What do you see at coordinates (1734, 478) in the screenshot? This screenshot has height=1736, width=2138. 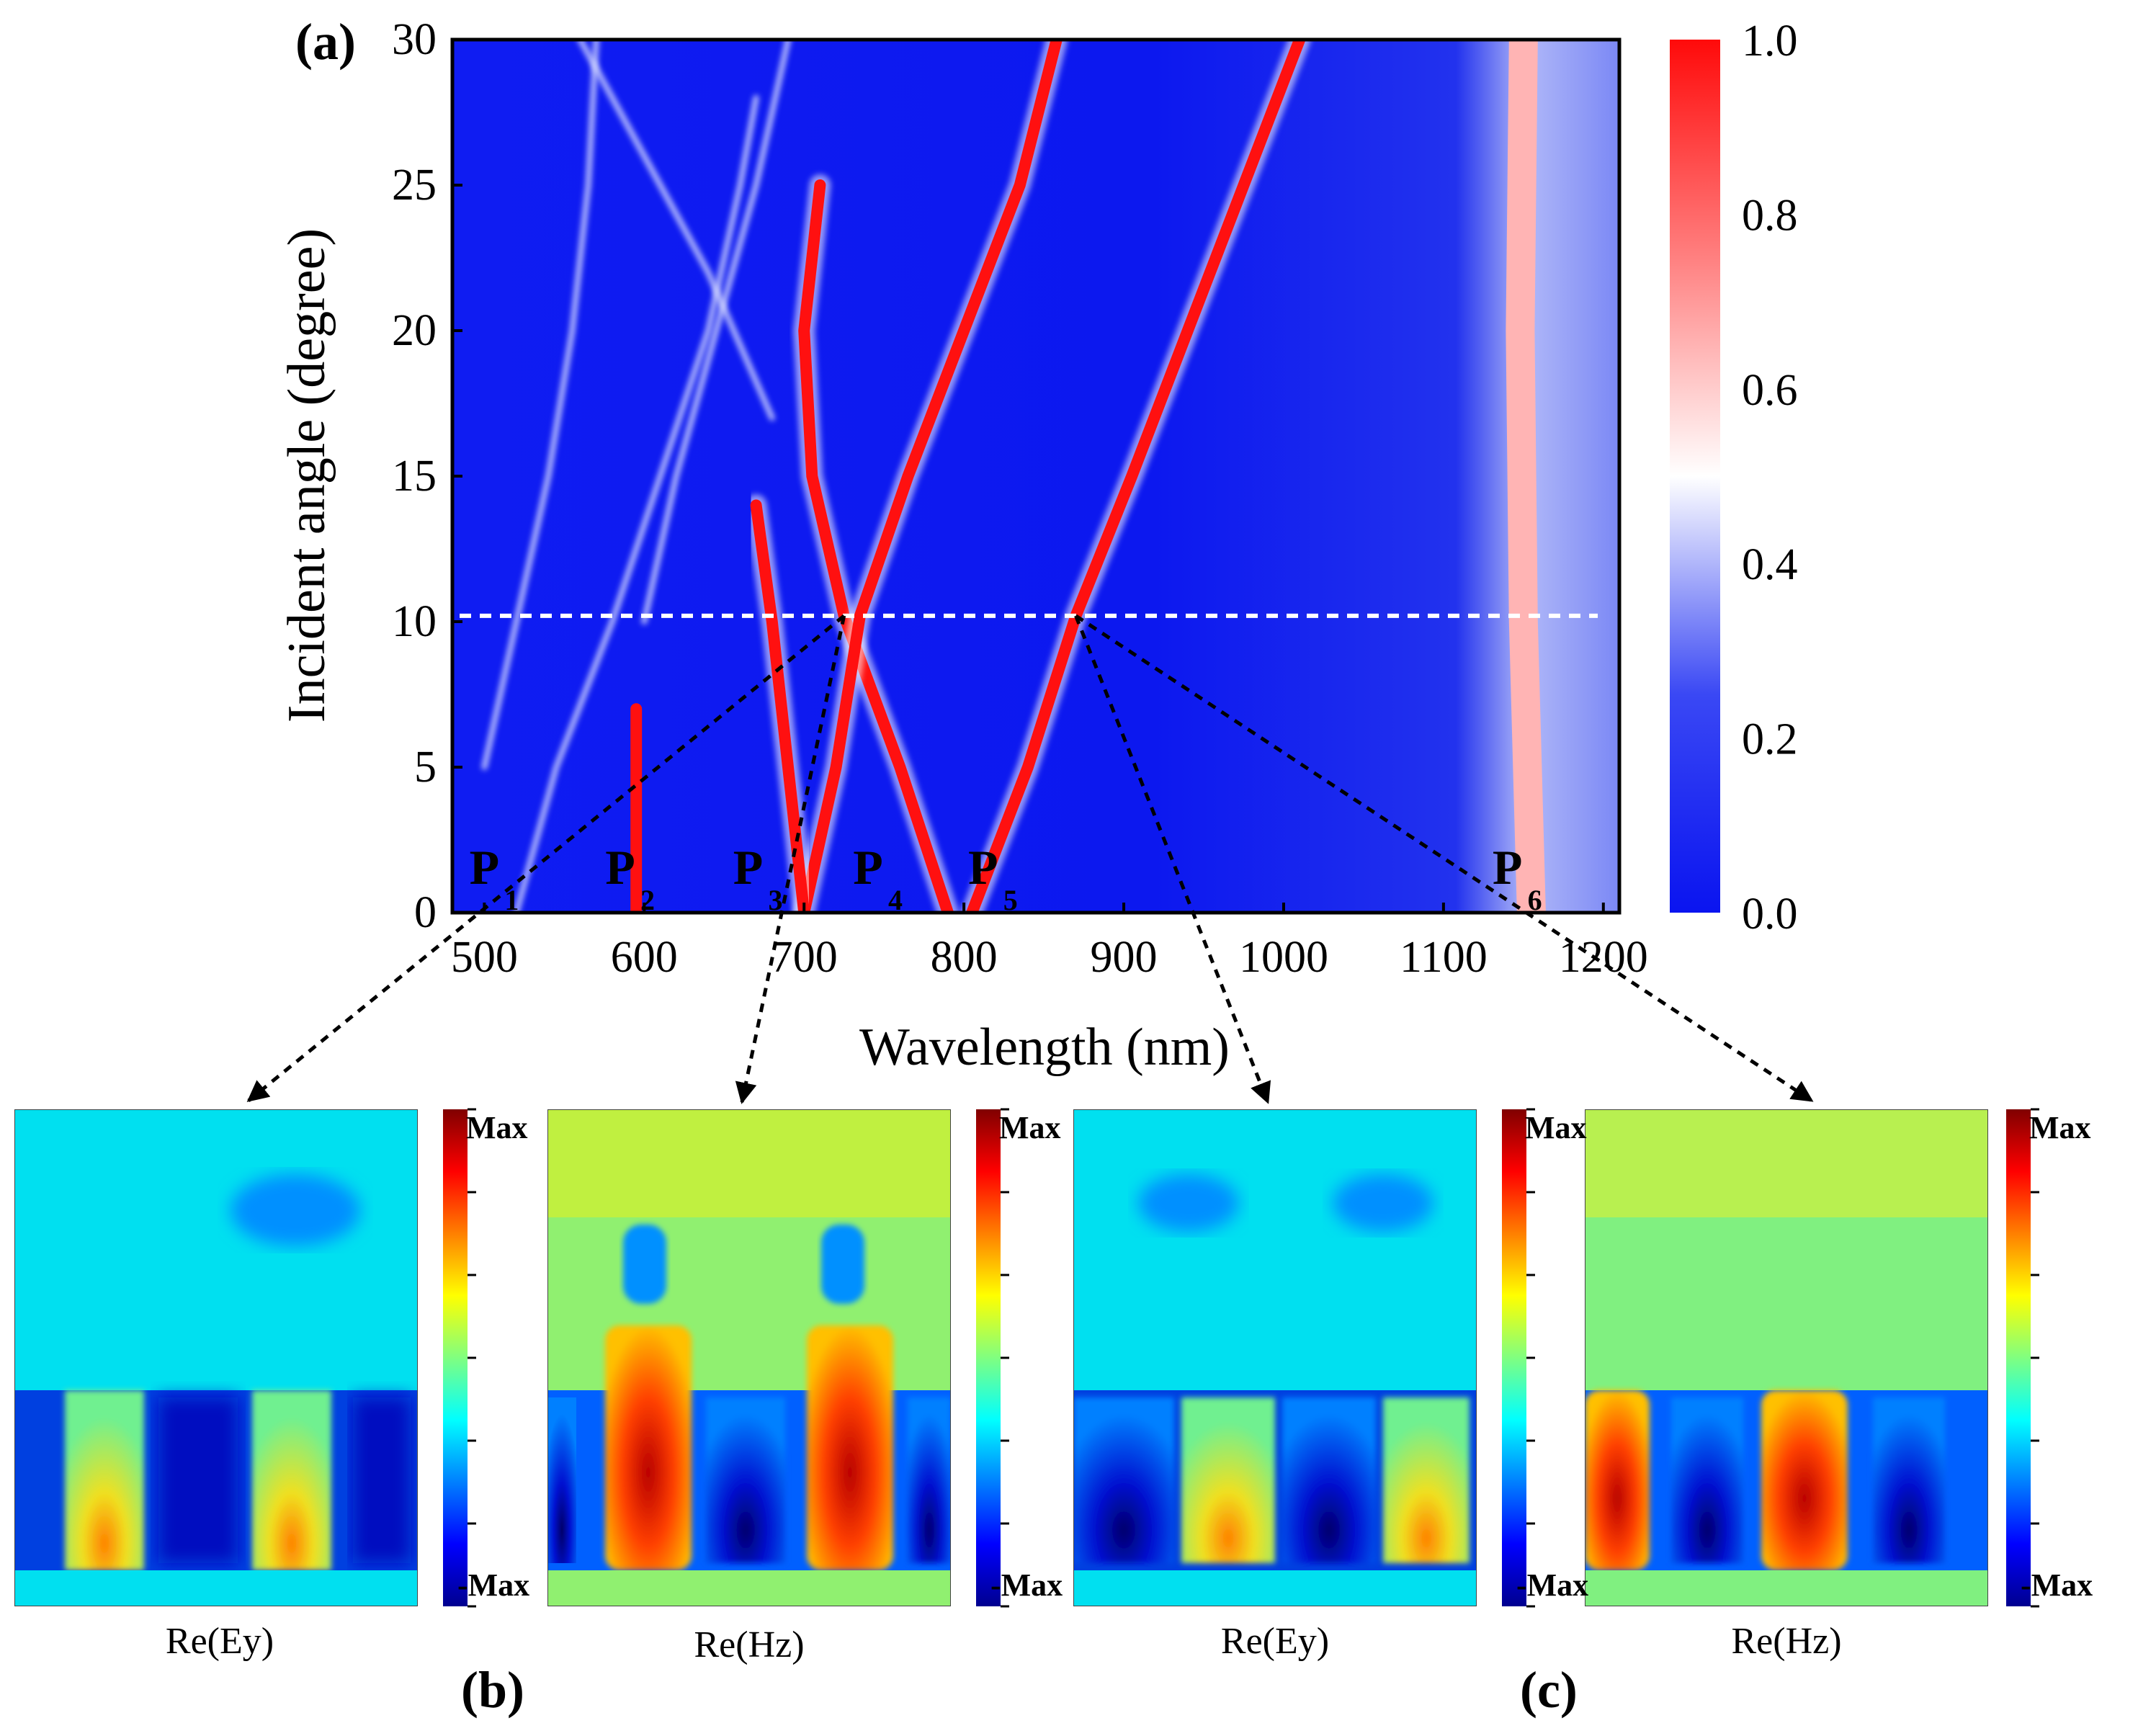 I see `colorbar: 0.0 0.2 0.4 0.6 0.8 1.0` at bounding box center [1734, 478].